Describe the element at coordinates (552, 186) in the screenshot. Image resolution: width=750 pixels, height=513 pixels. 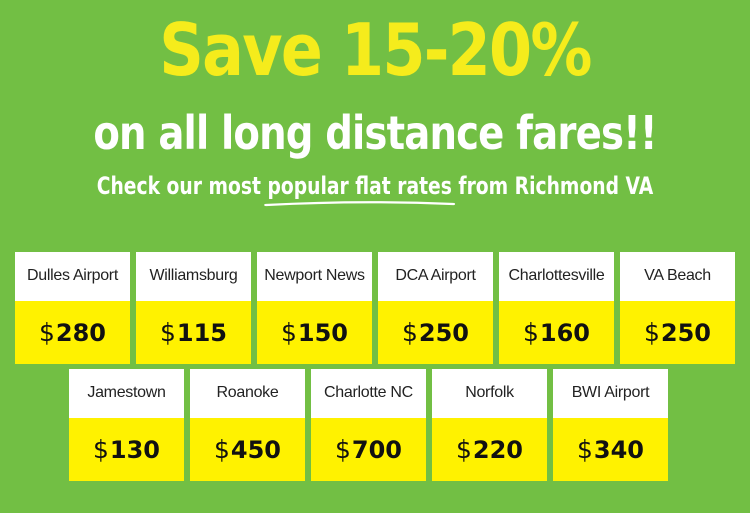
I see `tagline-after: from Richmond VA` at that location.